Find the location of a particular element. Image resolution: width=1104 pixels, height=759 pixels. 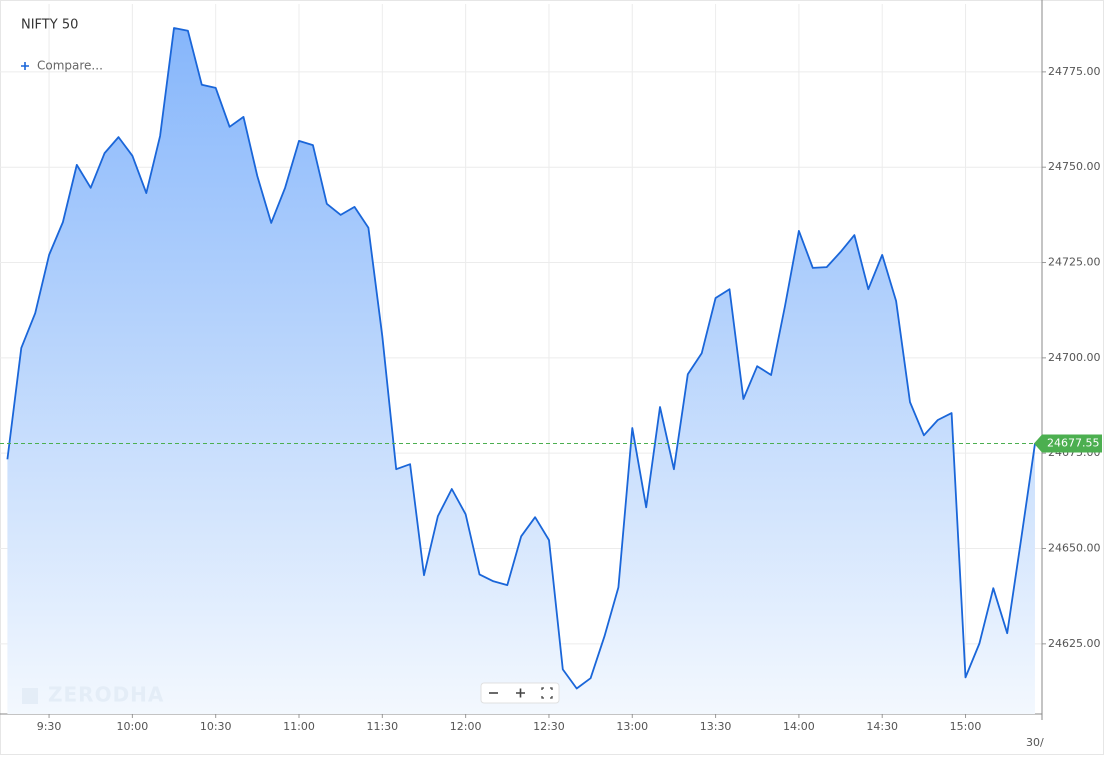

zoom-in is located at coordinates (520, 693).